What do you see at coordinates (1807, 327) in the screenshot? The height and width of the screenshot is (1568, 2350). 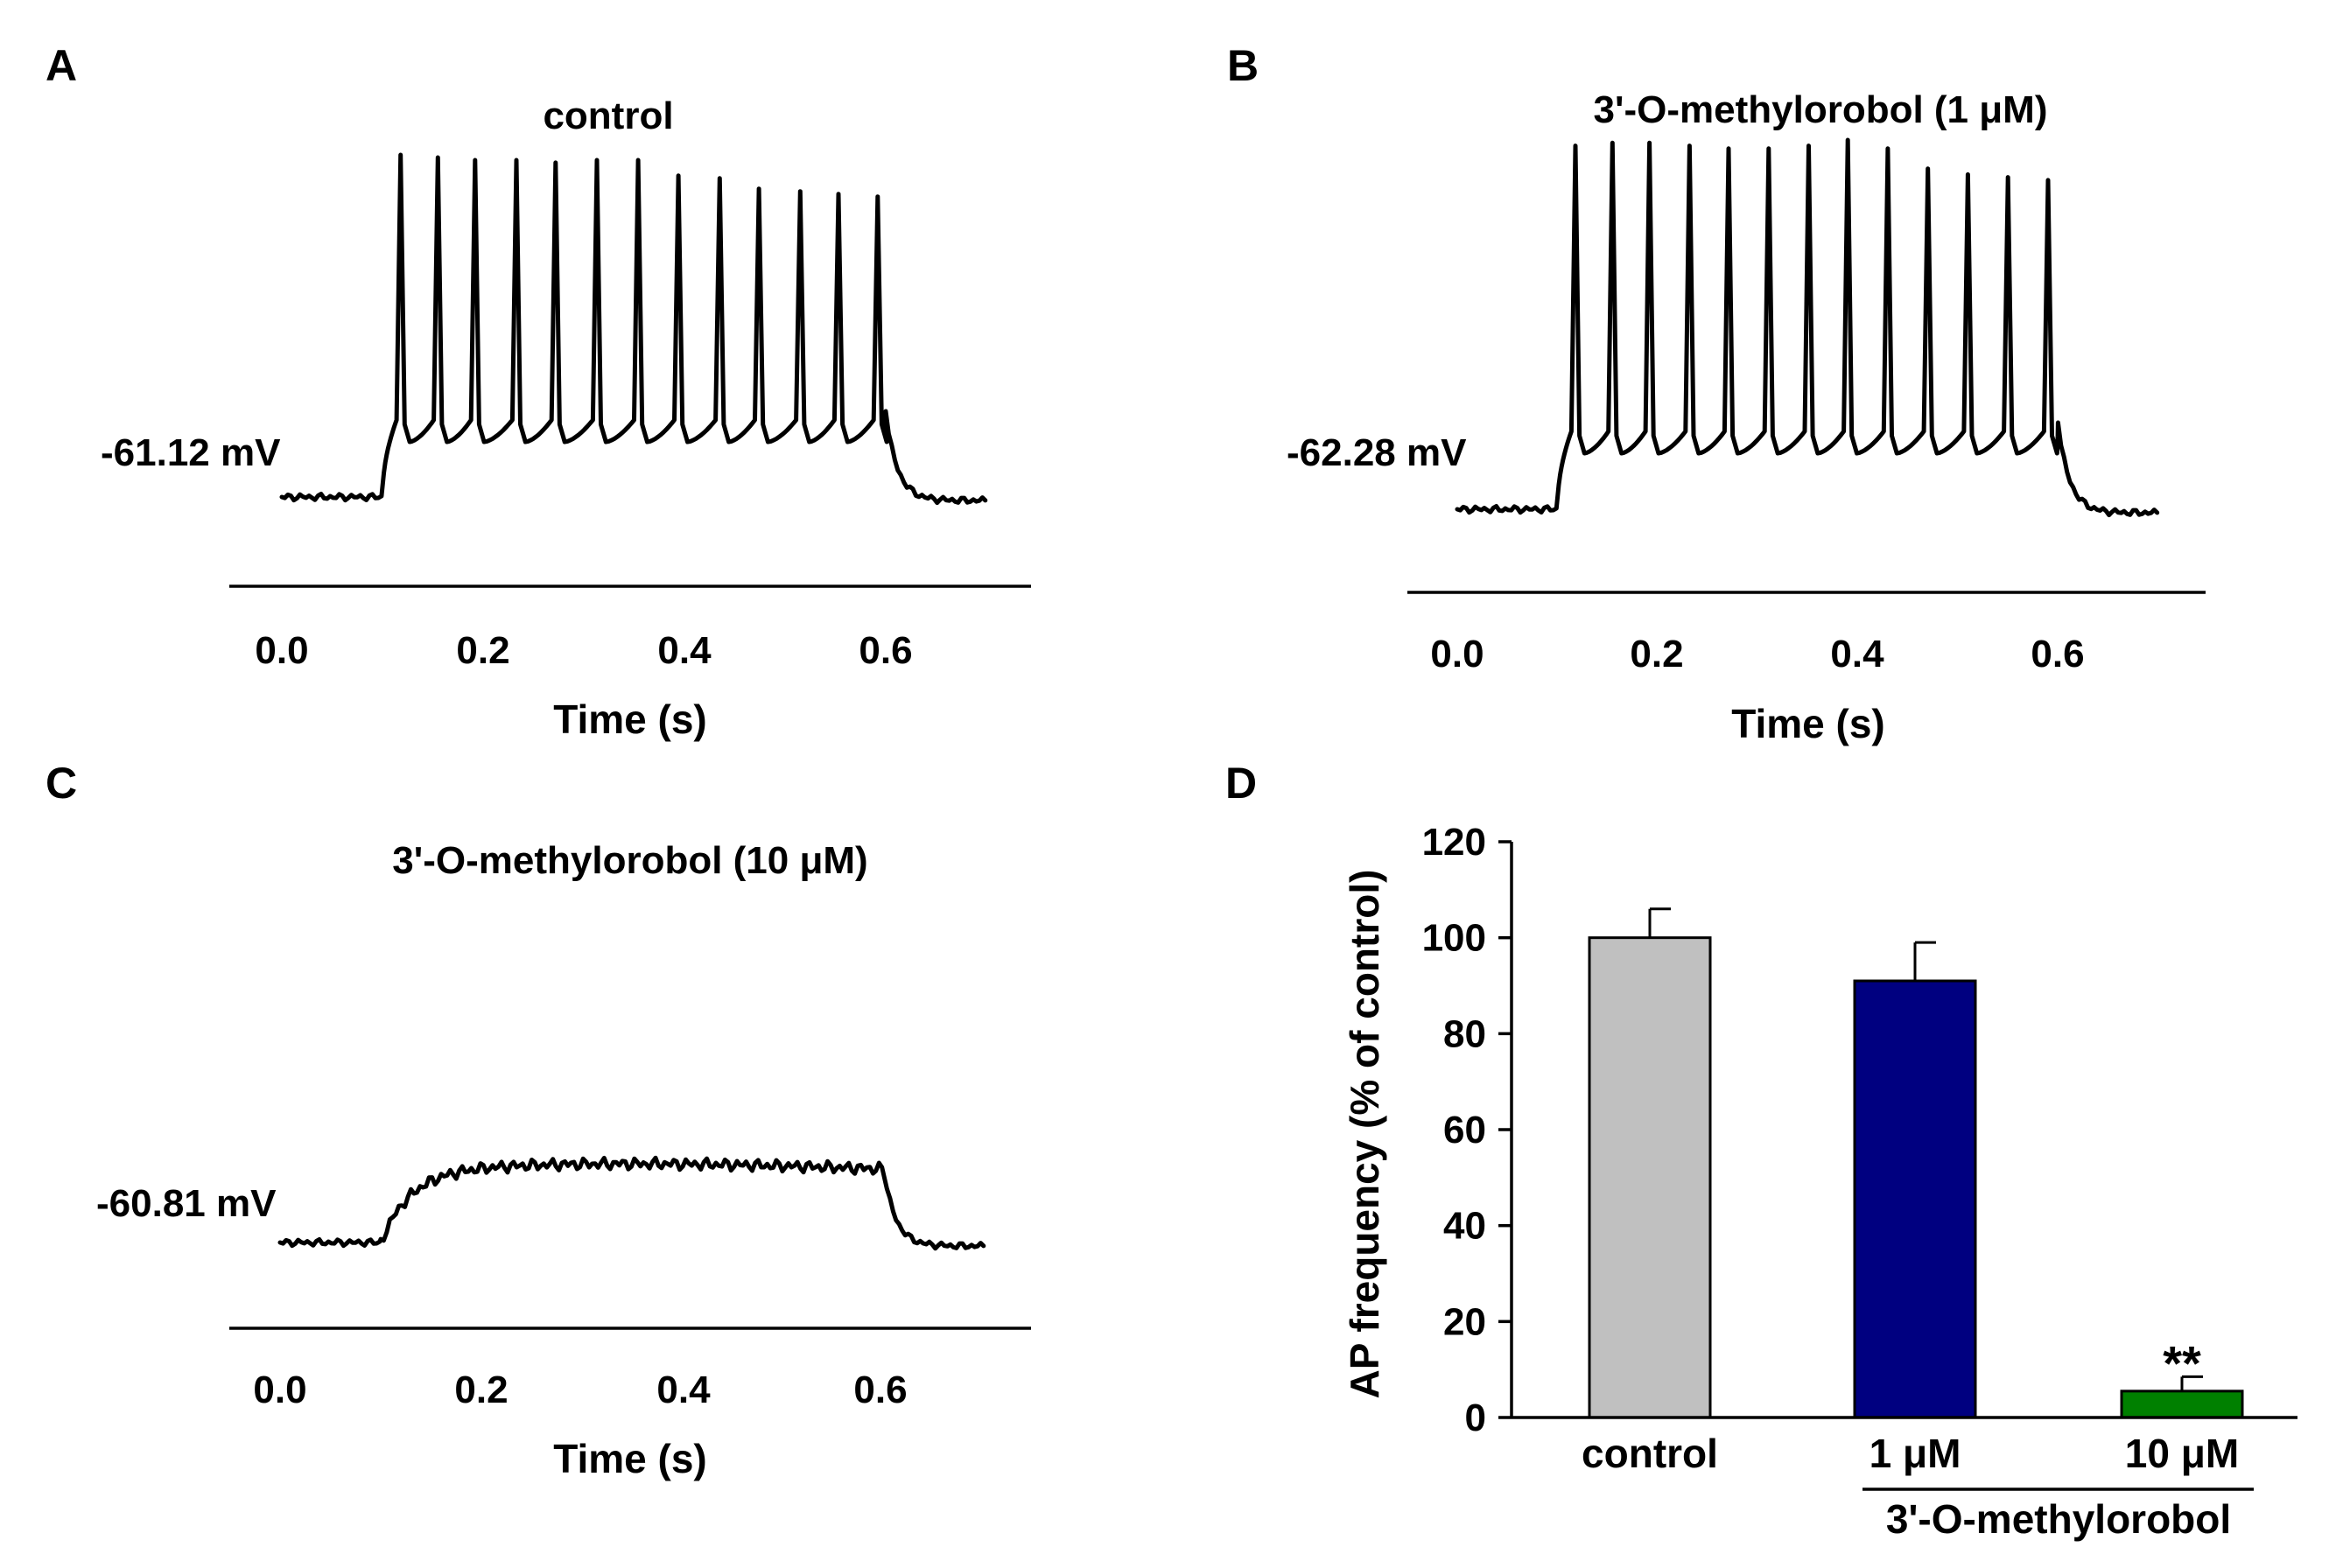 I see `panel-b-voltage-trace` at bounding box center [1807, 327].